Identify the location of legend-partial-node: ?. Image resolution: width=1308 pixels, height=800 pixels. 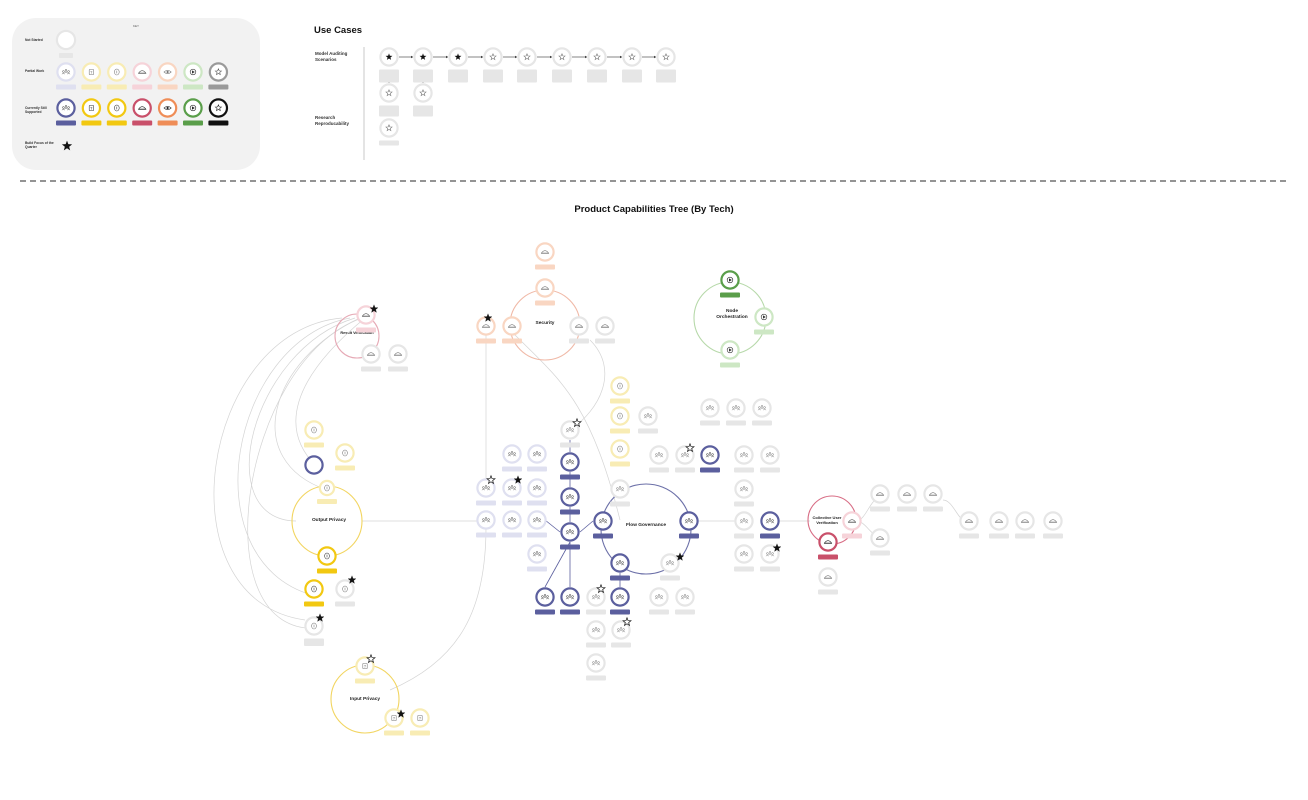
(91, 76).